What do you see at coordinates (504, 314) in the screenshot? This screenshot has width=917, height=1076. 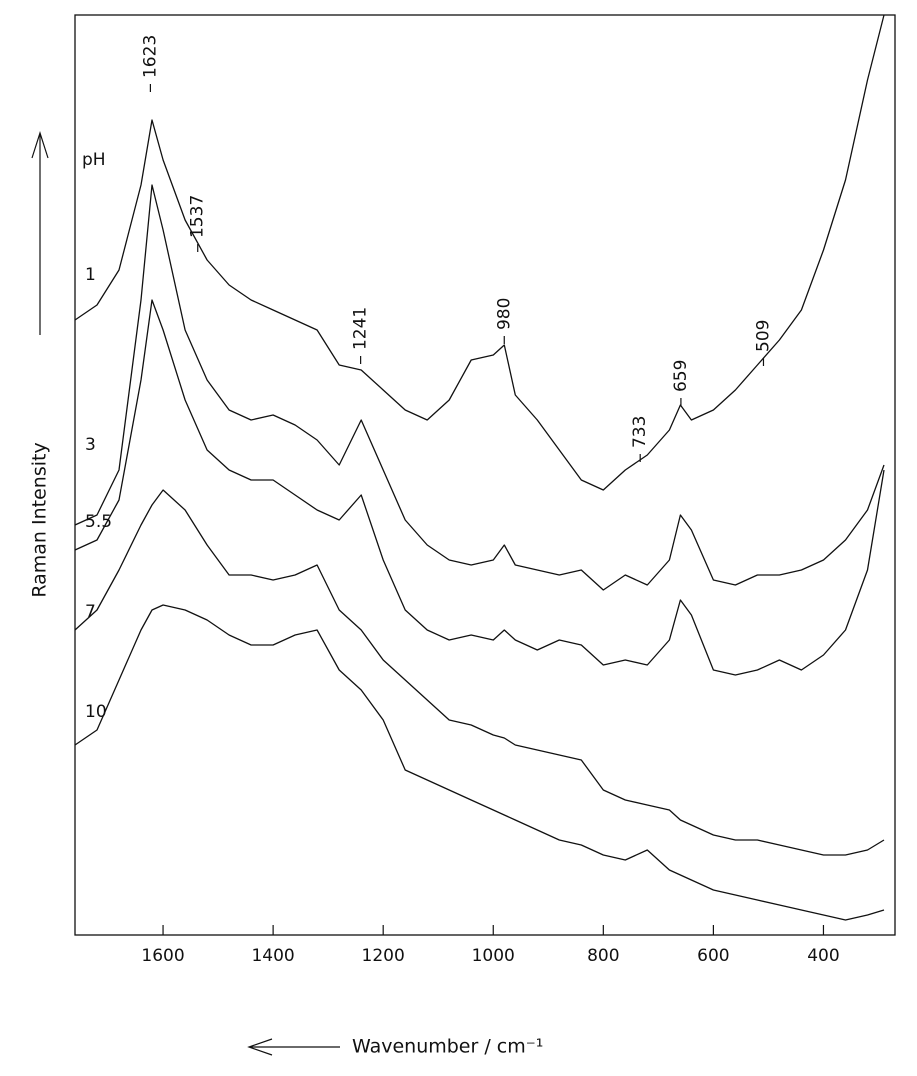 I see `peak-label: 980` at bounding box center [504, 314].